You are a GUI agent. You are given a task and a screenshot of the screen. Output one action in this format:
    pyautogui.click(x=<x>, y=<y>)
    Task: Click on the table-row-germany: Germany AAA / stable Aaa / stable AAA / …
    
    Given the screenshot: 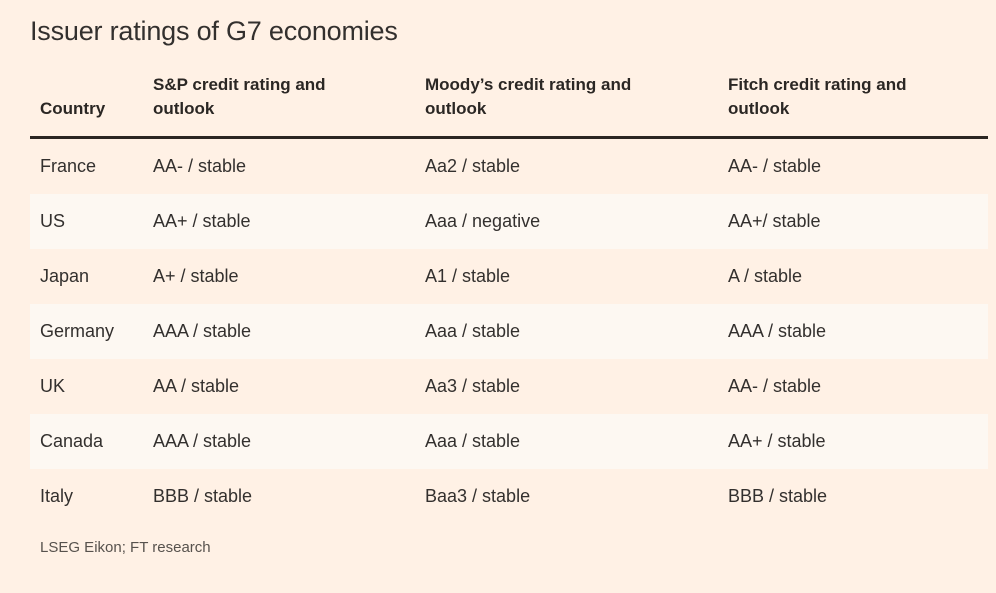 What is the action you would take?
    pyautogui.click(x=509, y=331)
    